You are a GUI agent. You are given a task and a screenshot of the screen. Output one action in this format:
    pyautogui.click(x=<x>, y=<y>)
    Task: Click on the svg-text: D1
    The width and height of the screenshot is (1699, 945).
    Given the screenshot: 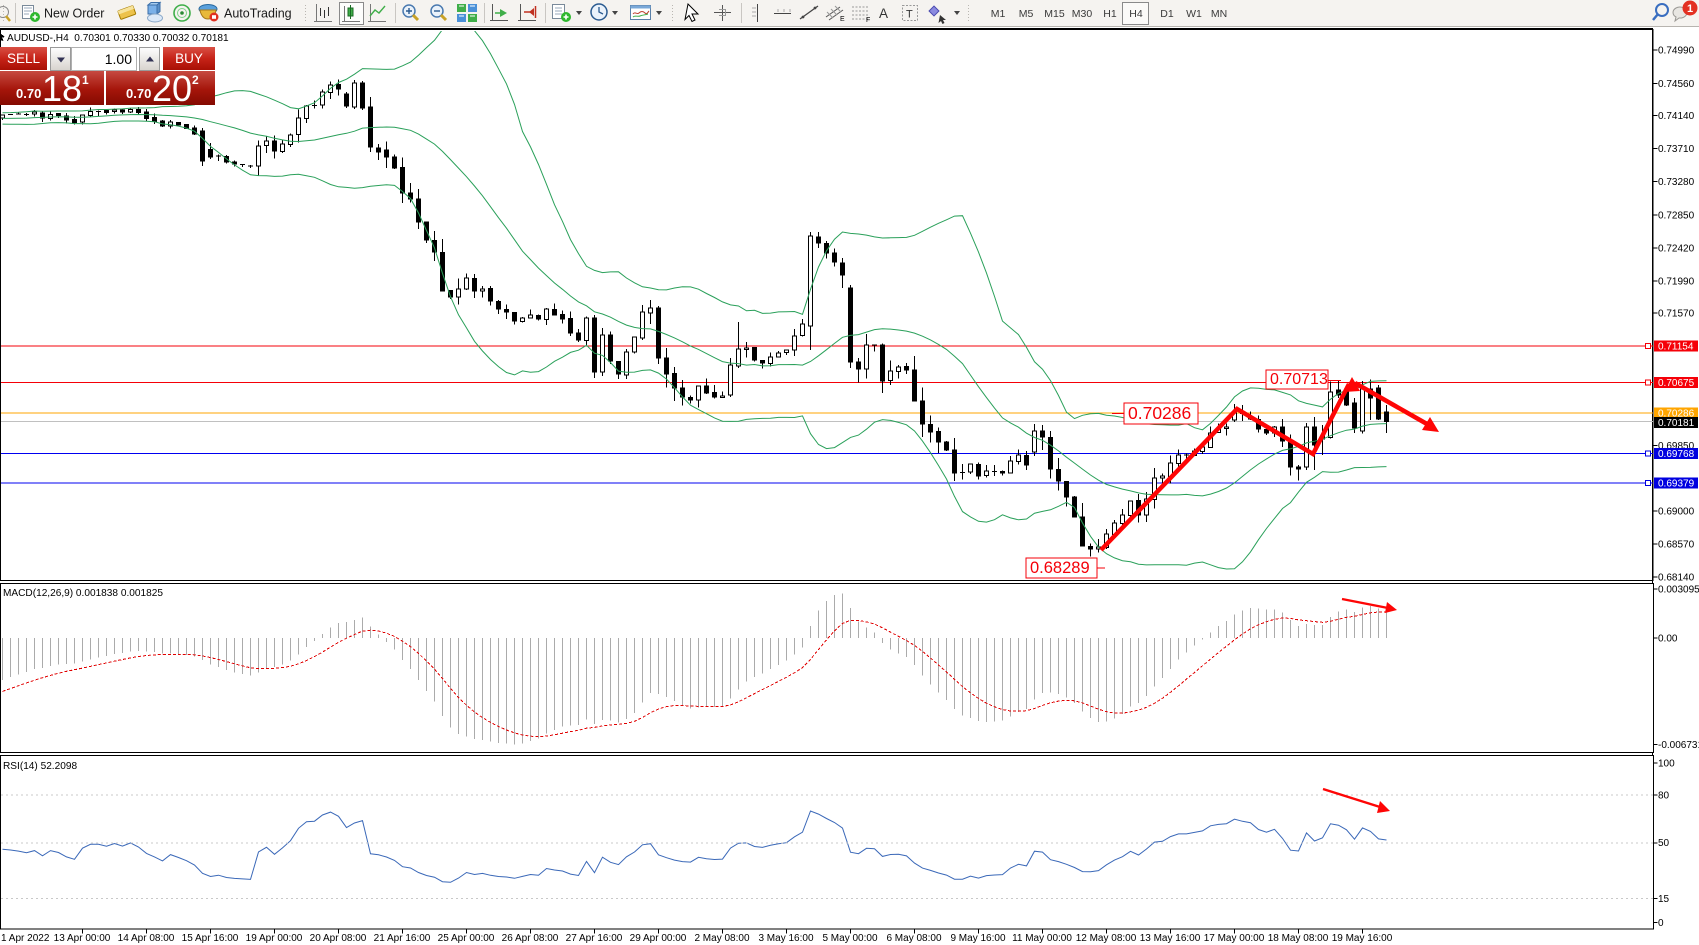 What is the action you would take?
    pyautogui.click(x=1167, y=14)
    